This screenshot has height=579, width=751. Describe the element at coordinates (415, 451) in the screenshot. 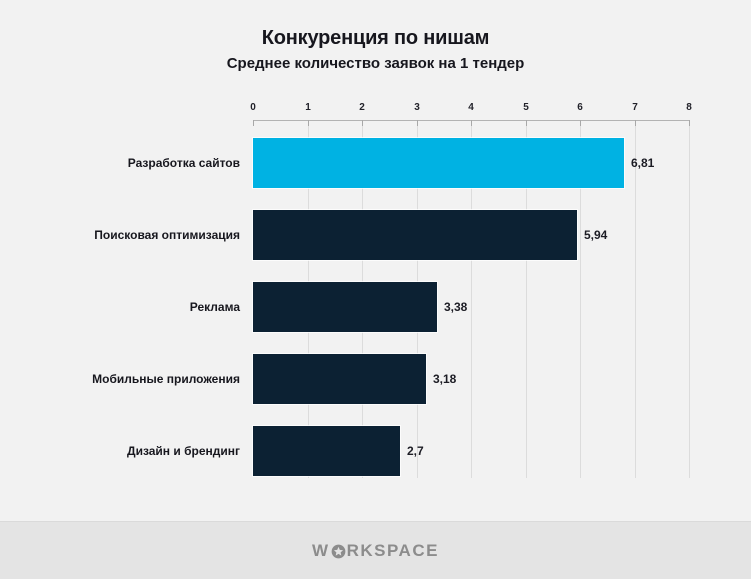

I see `bar-value-label: 2,7` at that location.